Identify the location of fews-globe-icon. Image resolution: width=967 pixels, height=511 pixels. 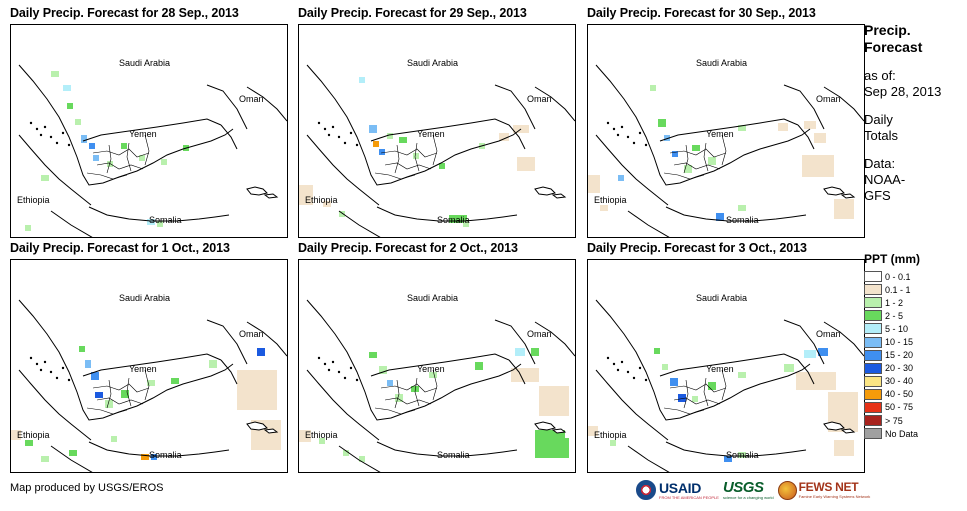
(787, 490).